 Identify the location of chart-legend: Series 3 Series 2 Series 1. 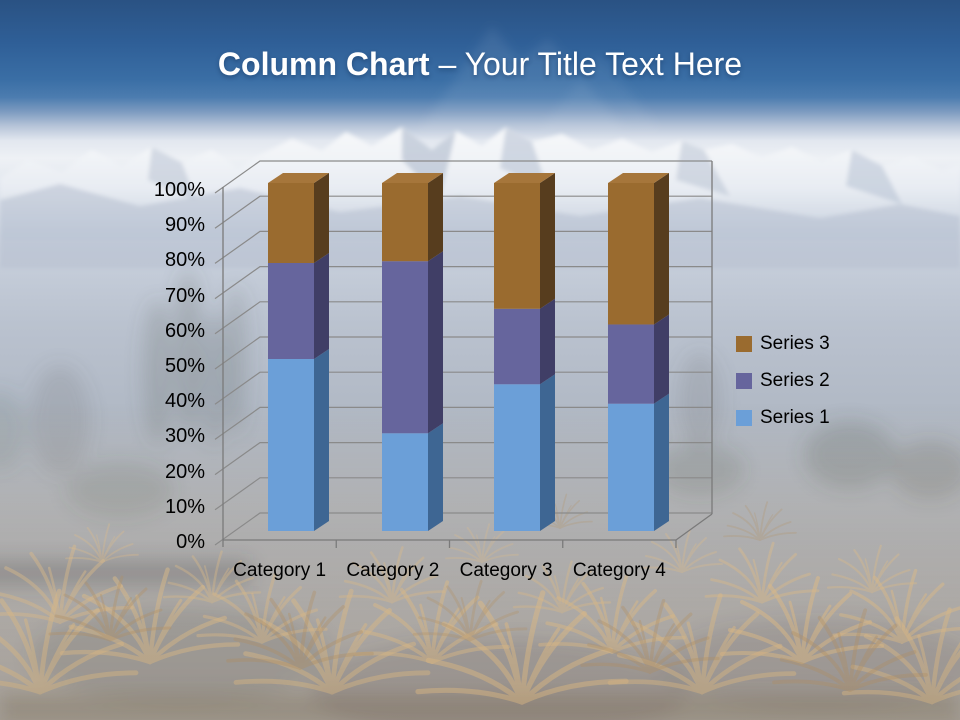
(783, 388).